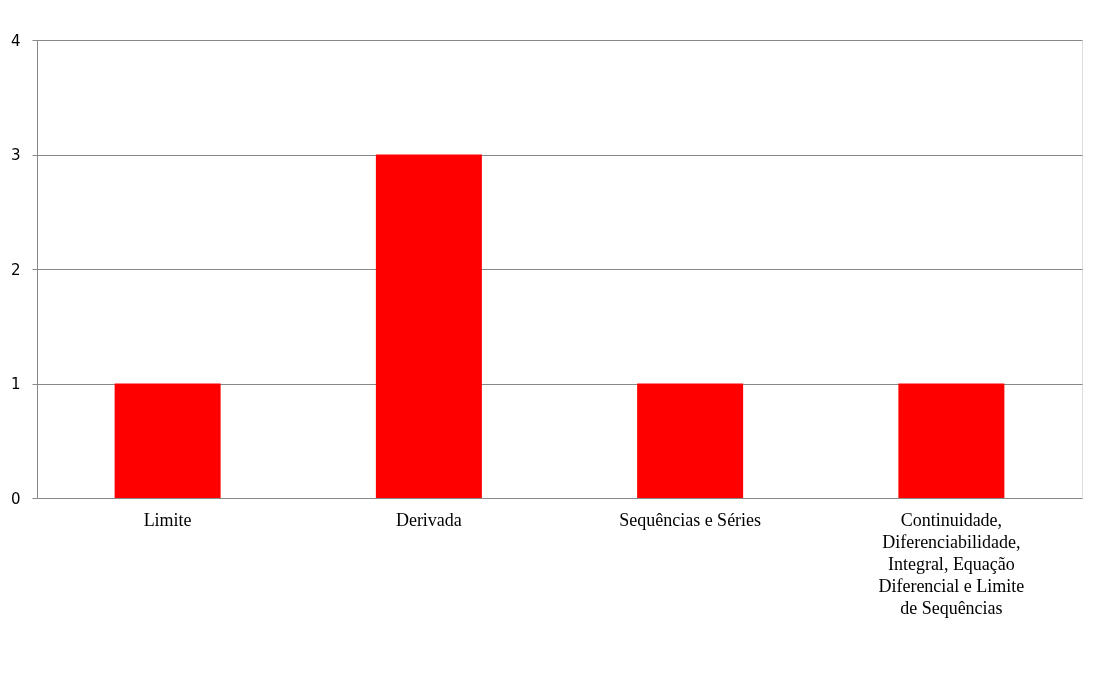 Image resolution: width=1099 pixels, height=675 pixels. I want to click on y-tick-label: 2, so click(15, 269).